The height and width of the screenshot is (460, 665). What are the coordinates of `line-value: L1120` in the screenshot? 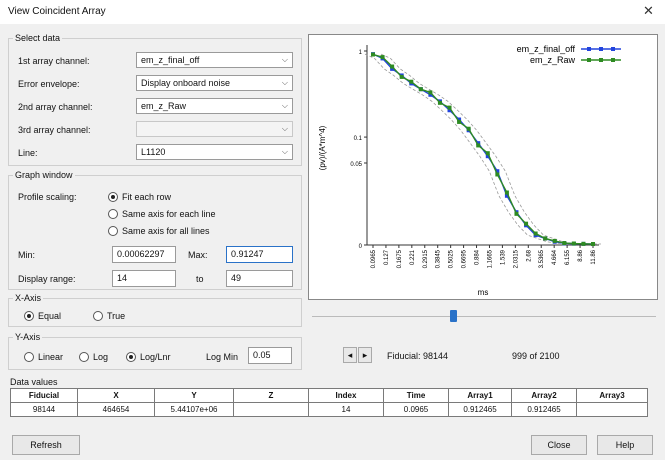 It's located at (153, 152).